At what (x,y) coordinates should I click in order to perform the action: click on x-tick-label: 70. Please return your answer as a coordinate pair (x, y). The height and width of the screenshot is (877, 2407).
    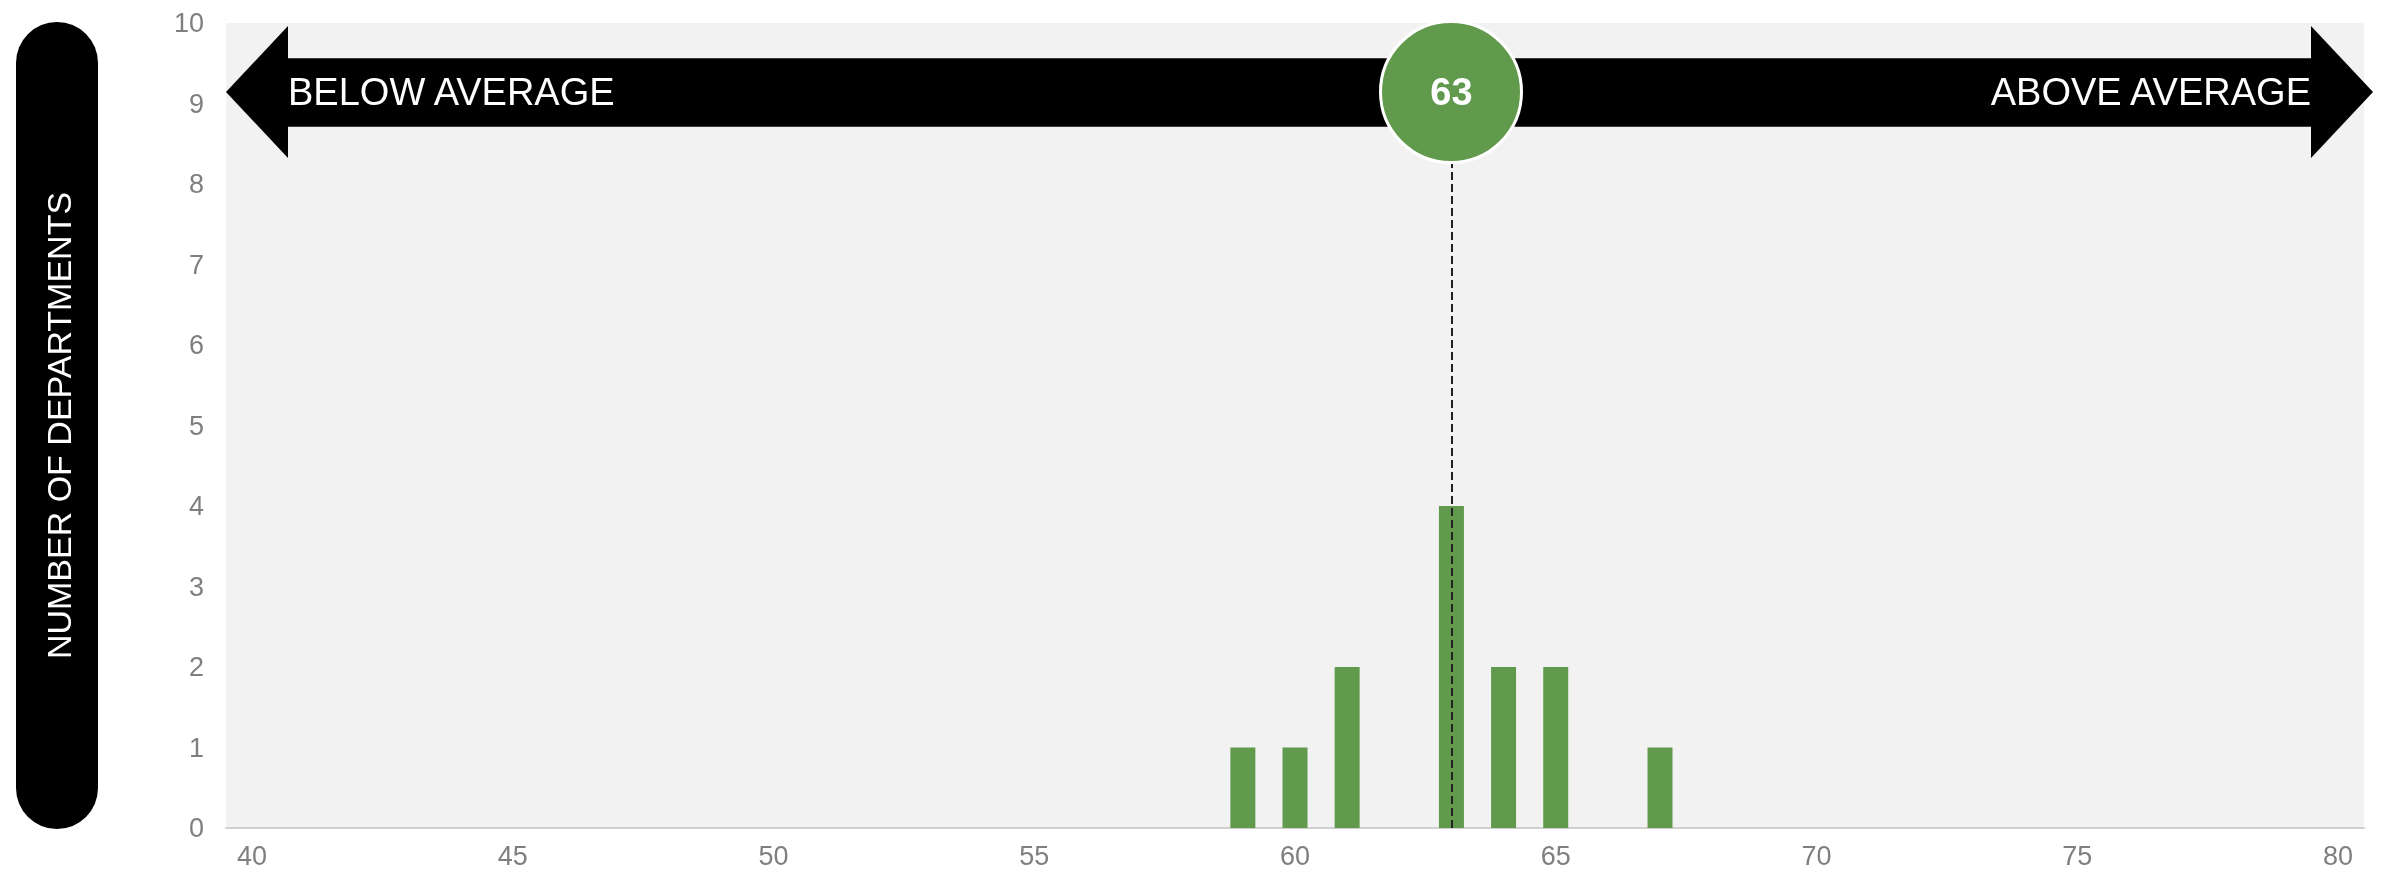
    Looking at the image, I should click on (1816, 855).